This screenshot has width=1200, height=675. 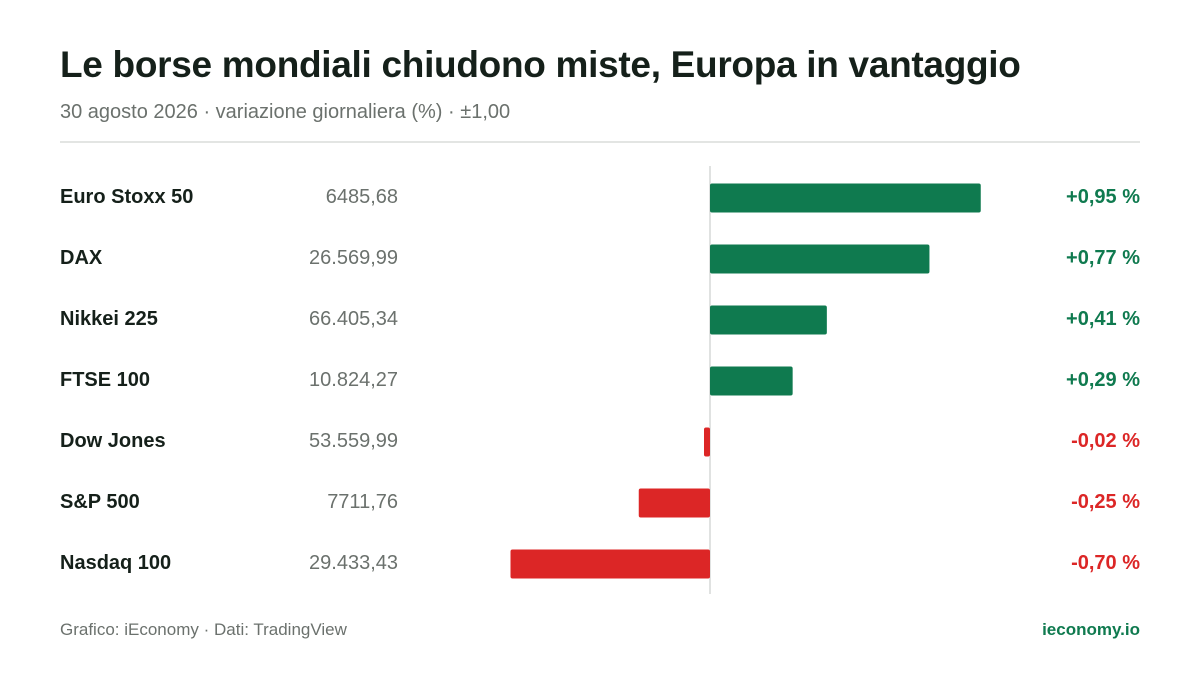 What do you see at coordinates (1103, 380) in the screenshot?
I see `change-label: +0,29 %` at bounding box center [1103, 380].